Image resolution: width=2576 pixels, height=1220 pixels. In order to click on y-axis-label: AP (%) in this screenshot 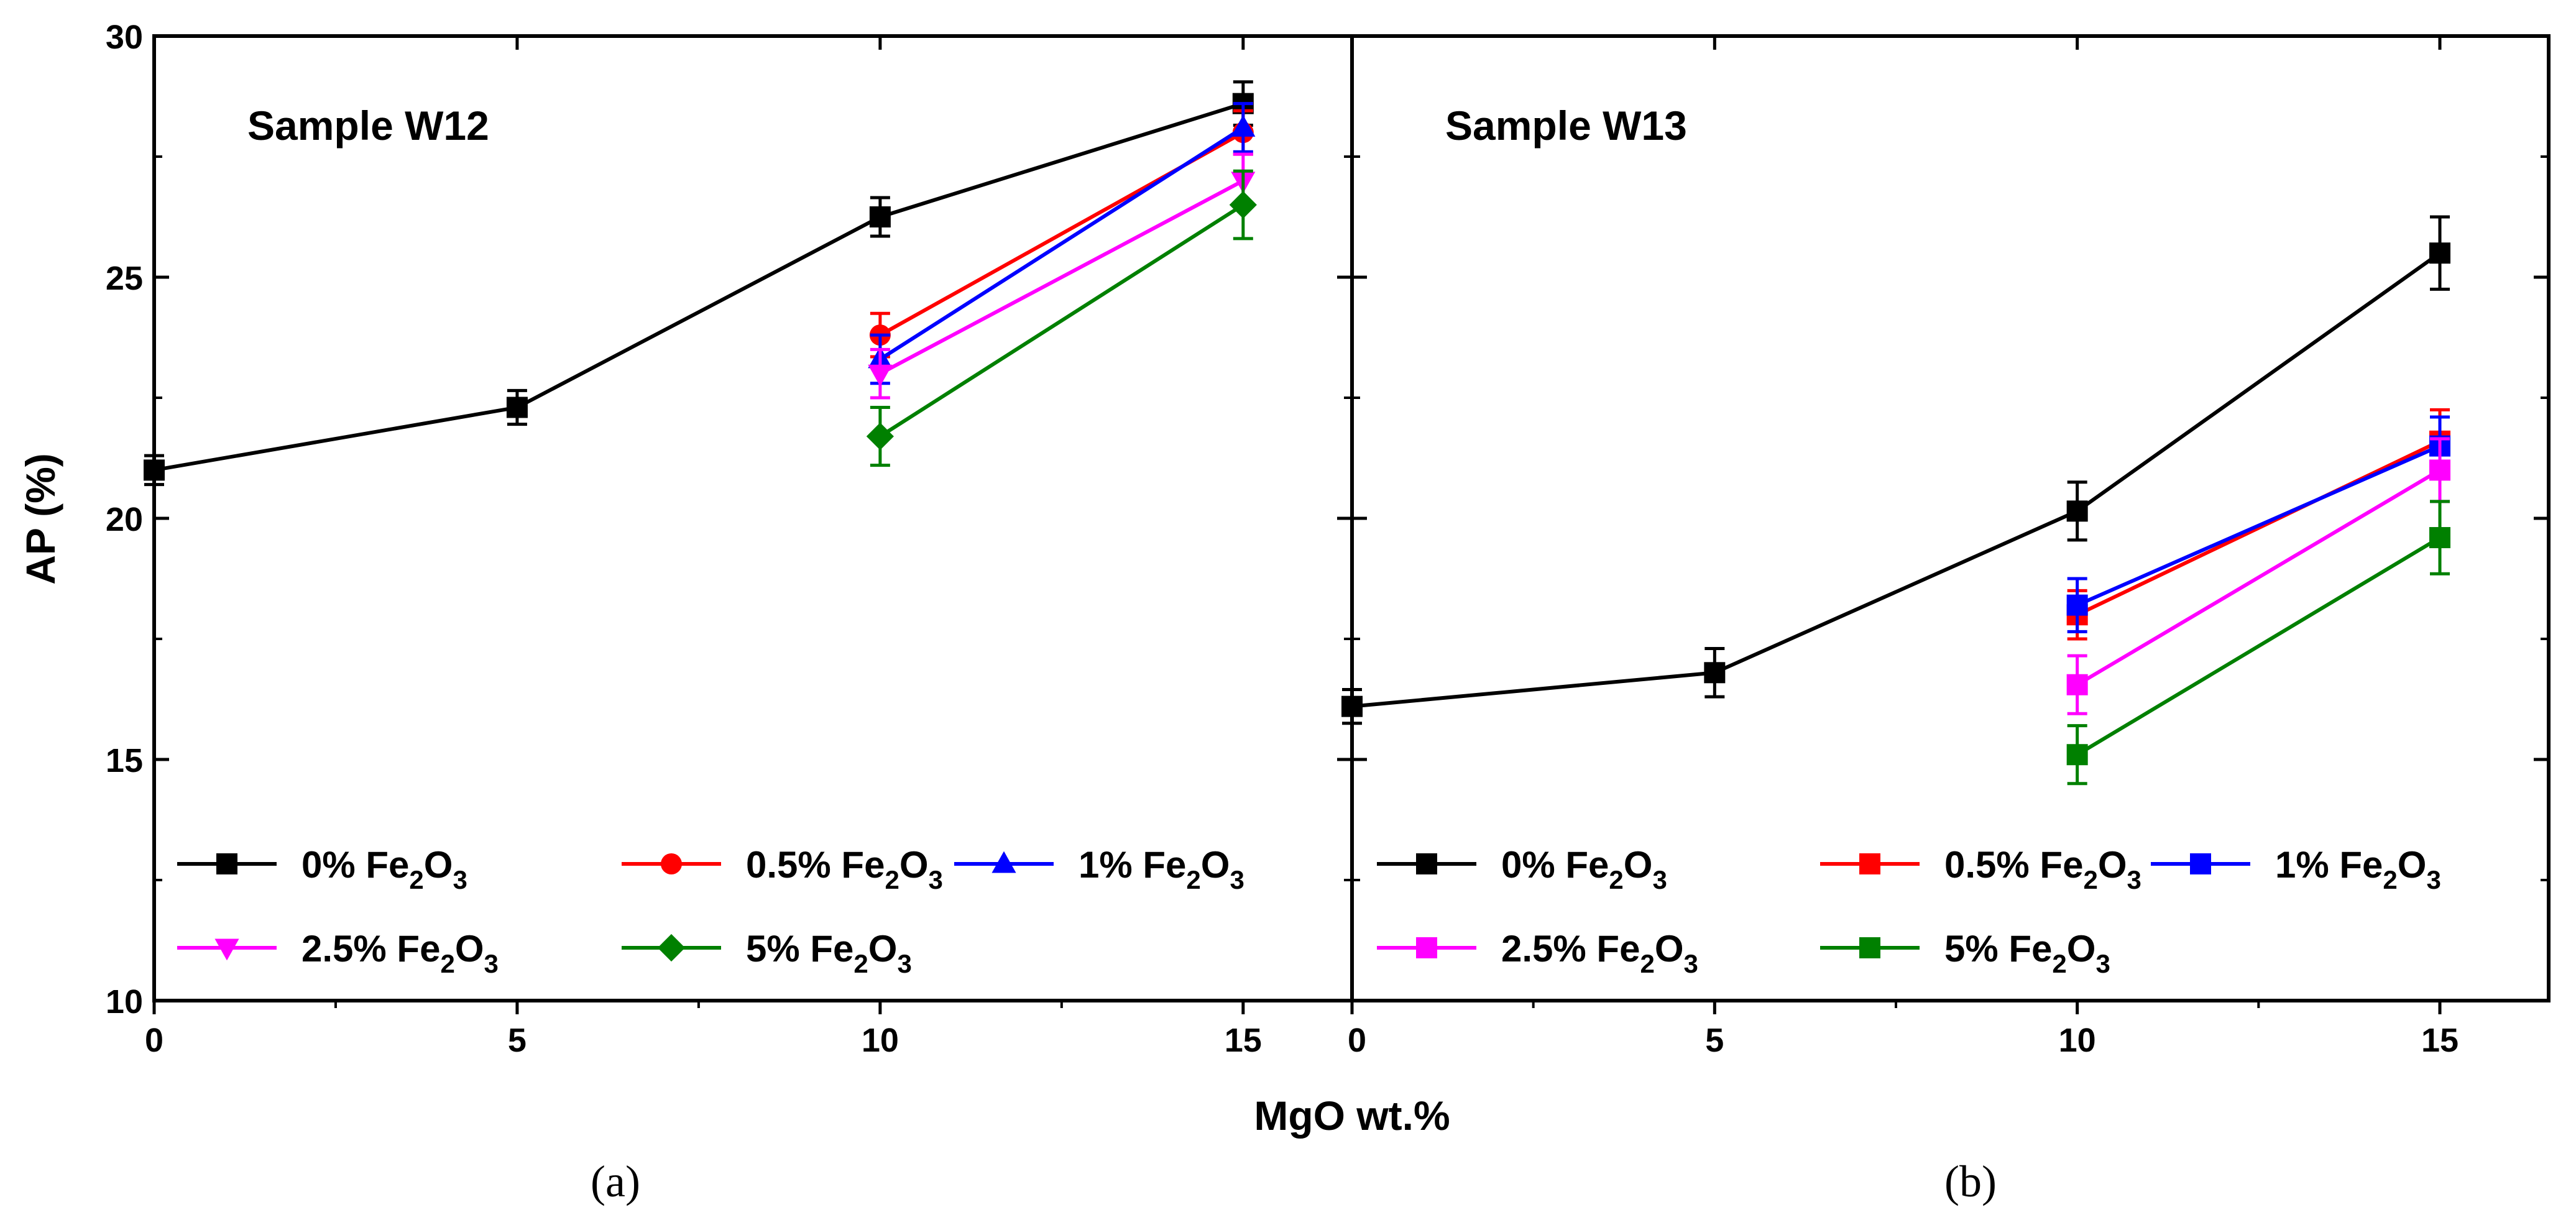, I will do `click(40, 518)`.